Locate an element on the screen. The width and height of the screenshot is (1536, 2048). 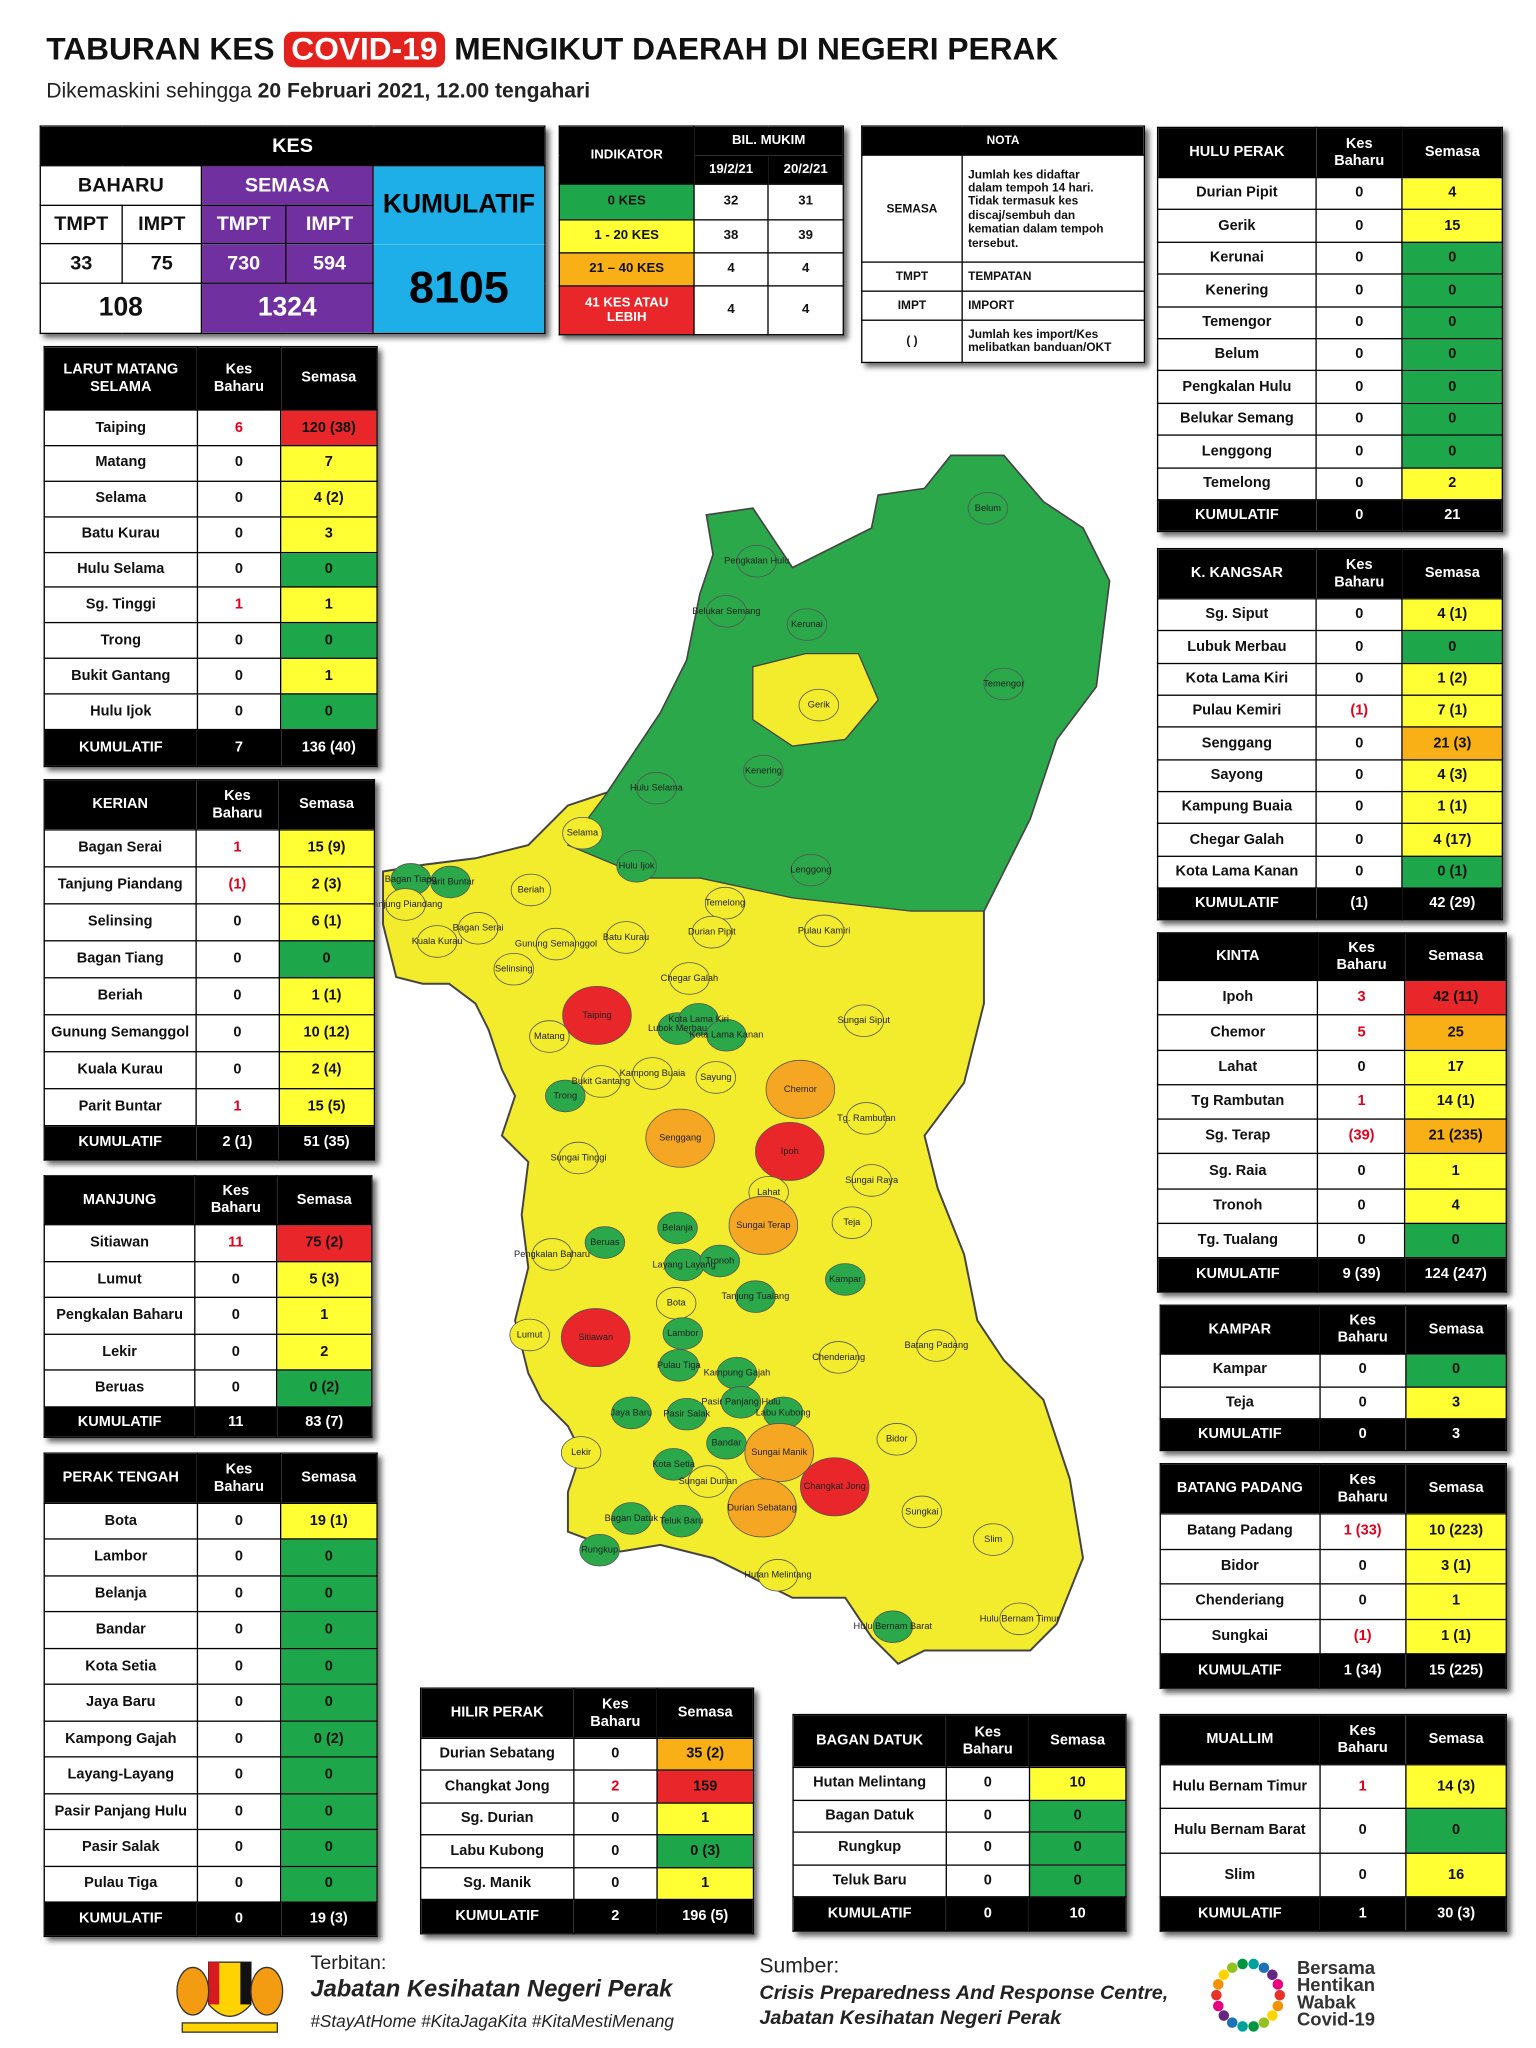
table-row: Layang-Layang 0 0 is located at coordinates (210, 1775).